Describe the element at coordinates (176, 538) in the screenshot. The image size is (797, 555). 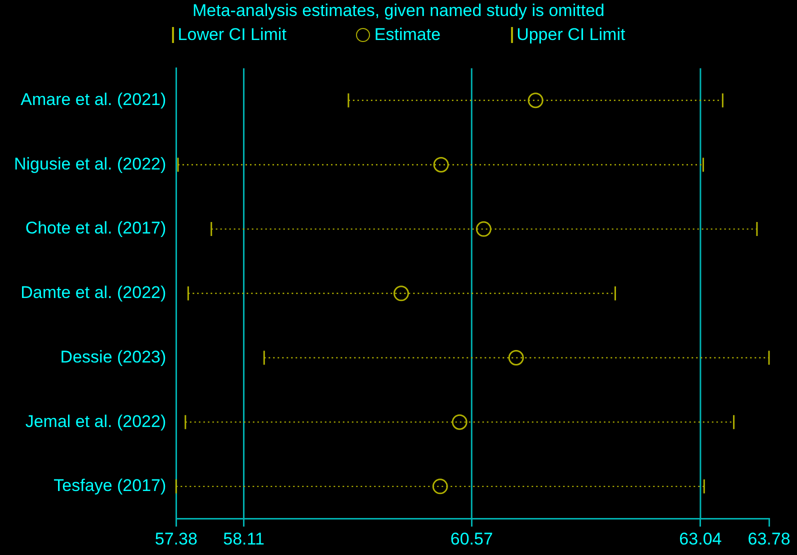
I see `x-tick-label: 57.38` at that location.